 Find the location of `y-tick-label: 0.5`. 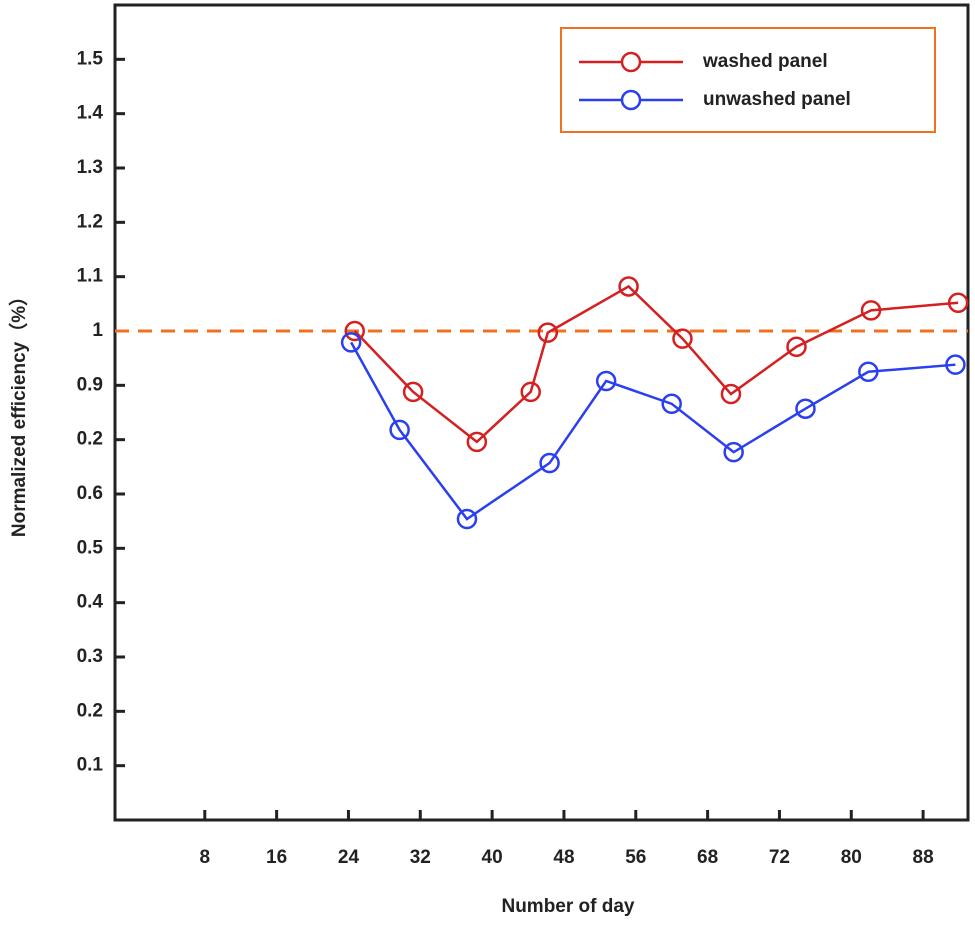

y-tick-label: 0.5 is located at coordinates (90, 547).